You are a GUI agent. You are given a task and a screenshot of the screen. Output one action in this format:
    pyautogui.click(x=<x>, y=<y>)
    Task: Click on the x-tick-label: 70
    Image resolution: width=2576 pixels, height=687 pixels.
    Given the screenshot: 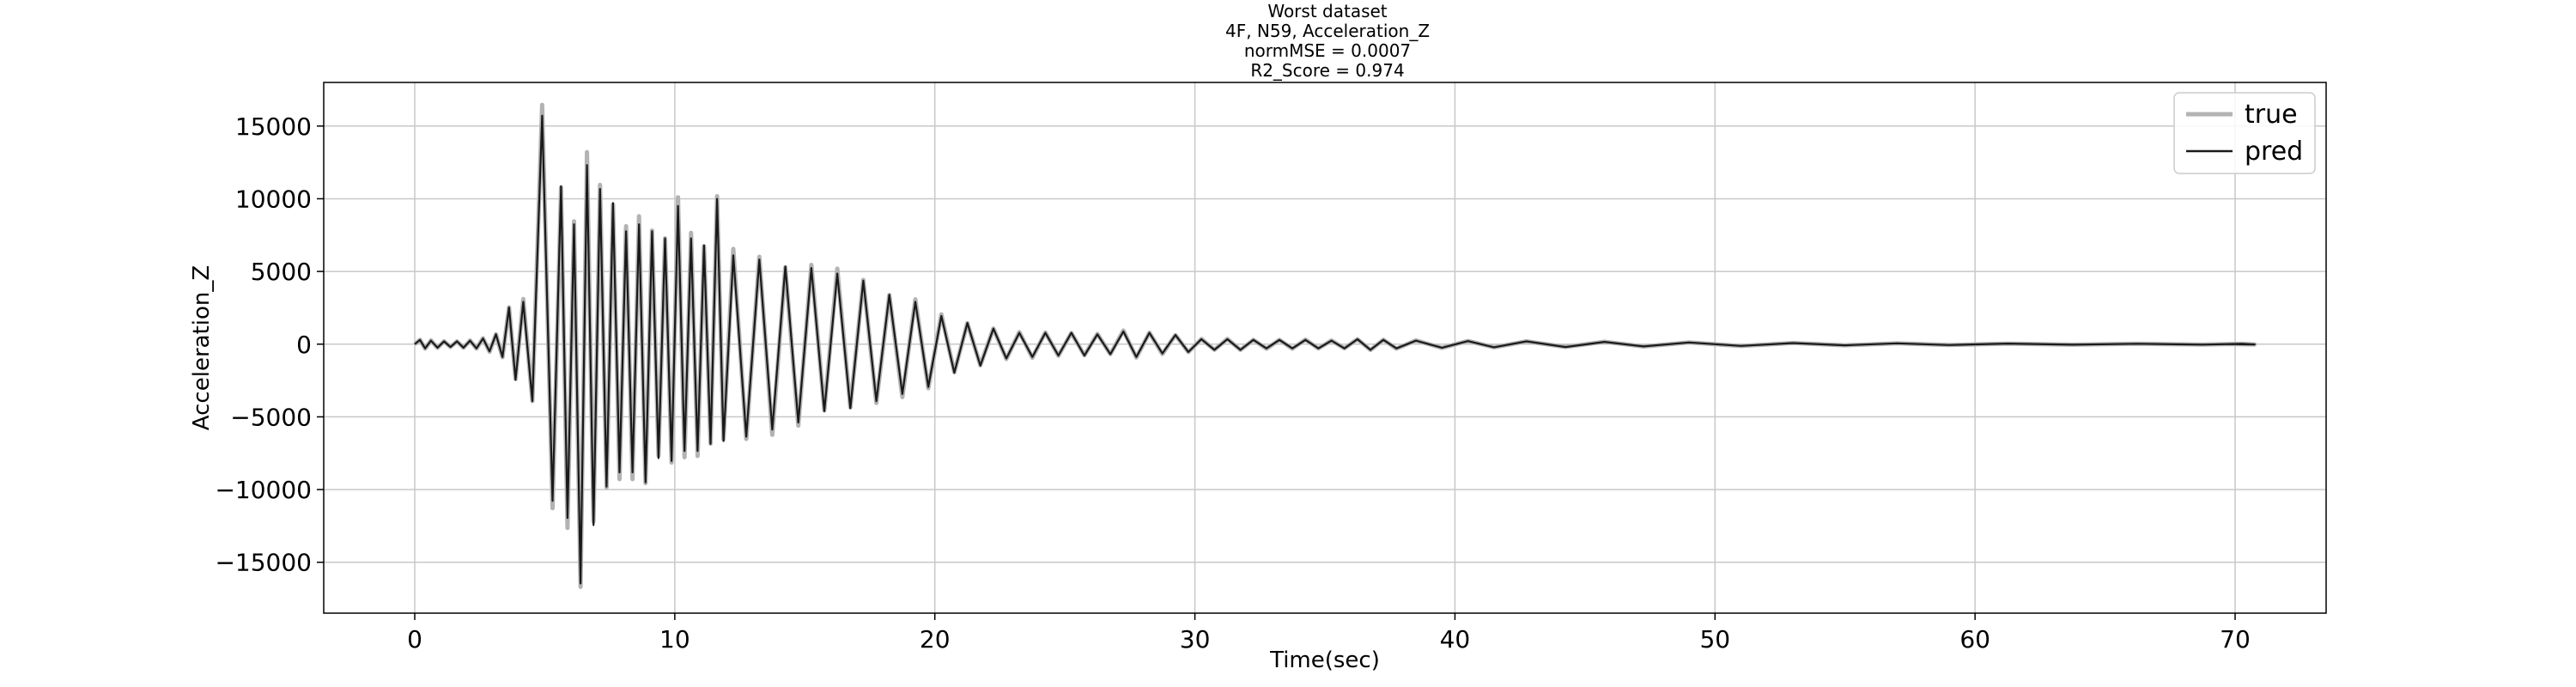 What is the action you would take?
    pyautogui.click(x=2236, y=639)
    